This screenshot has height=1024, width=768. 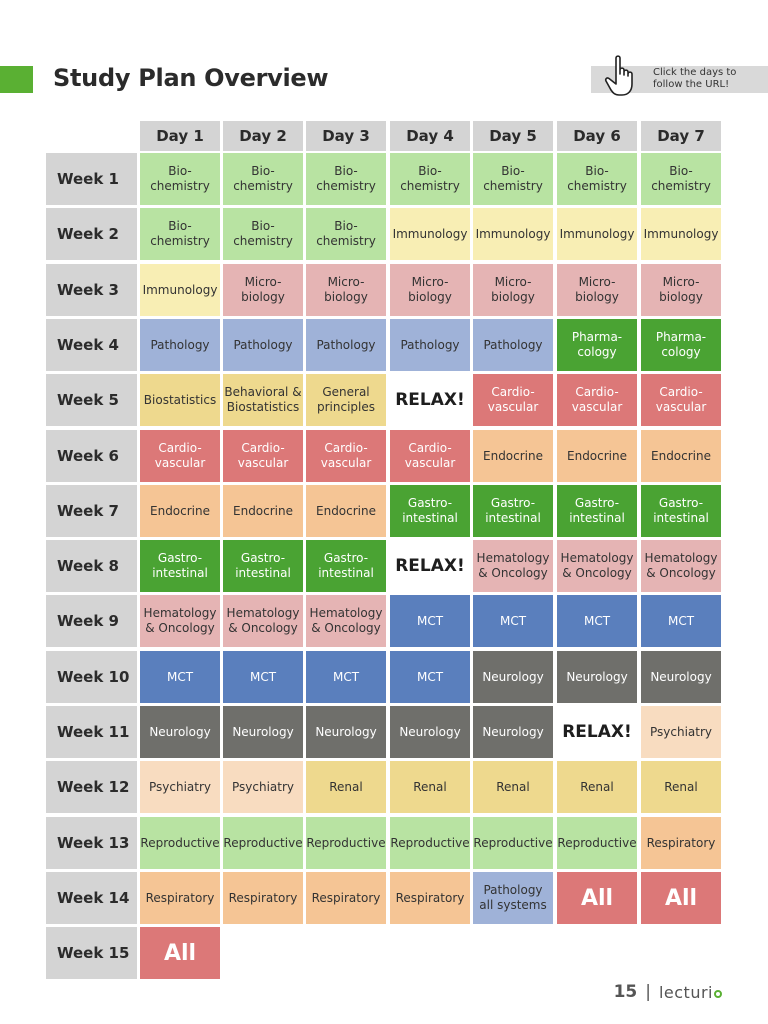 I want to click on week-label: Week 7, so click(x=91, y=511).